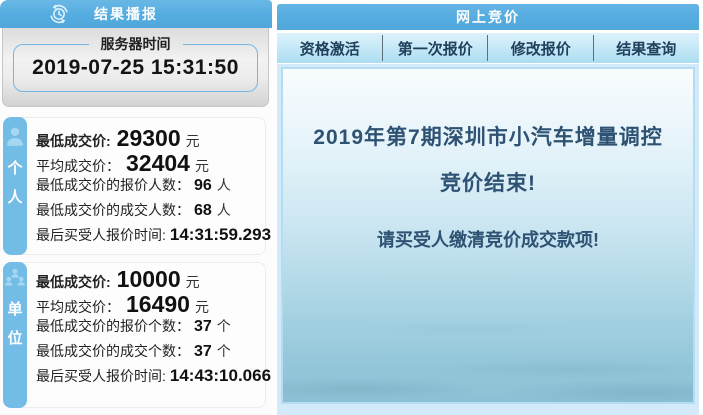 This screenshot has height=415, width=703. I want to click on stat-value: 29300, so click(148, 138).